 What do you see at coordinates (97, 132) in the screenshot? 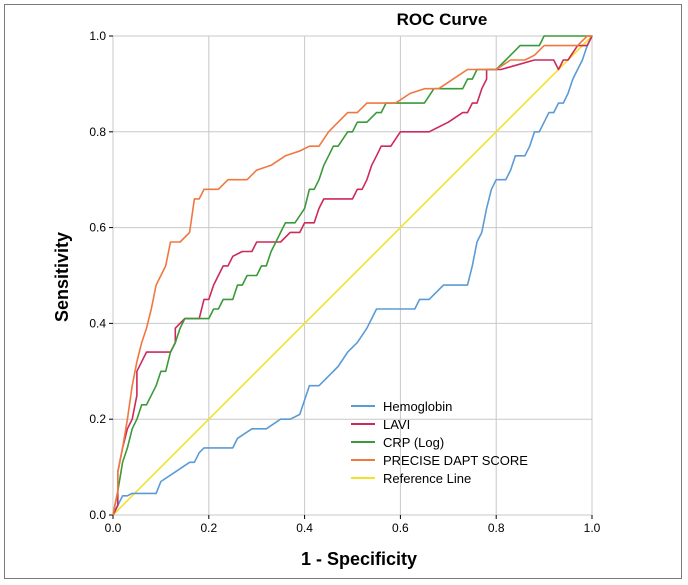
I see `y-tick-label: 0.8` at bounding box center [97, 132].